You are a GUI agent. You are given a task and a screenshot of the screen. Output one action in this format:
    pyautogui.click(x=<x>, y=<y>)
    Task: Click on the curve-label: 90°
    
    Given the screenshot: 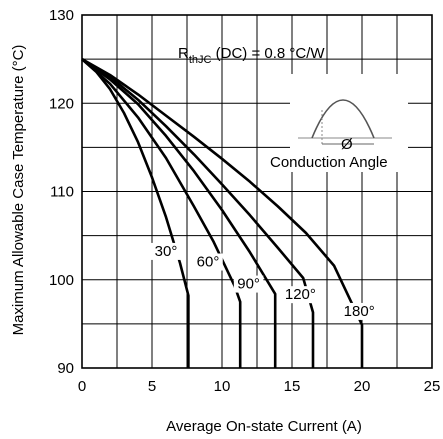 What is the action you would take?
    pyautogui.click(x=248, y=284)
    